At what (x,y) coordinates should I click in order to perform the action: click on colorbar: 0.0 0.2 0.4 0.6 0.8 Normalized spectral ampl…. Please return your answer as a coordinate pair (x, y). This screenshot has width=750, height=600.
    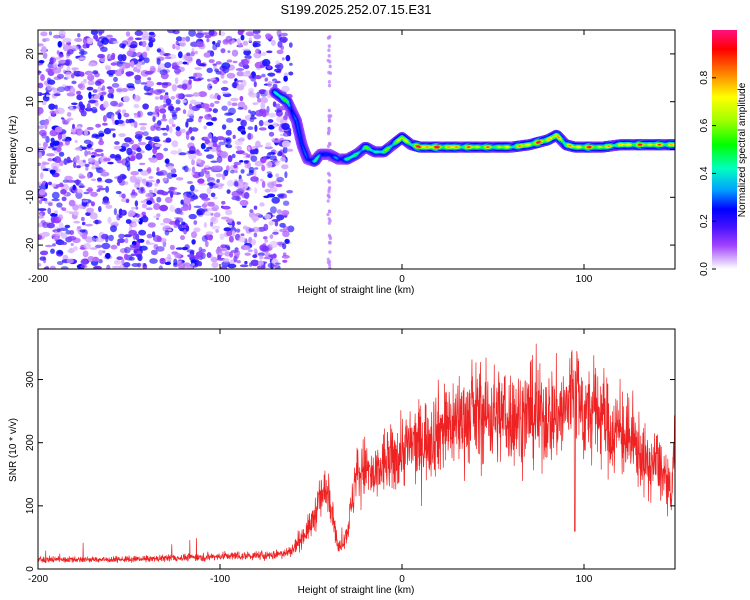
    Looking at the image, I should click on (723, 153).